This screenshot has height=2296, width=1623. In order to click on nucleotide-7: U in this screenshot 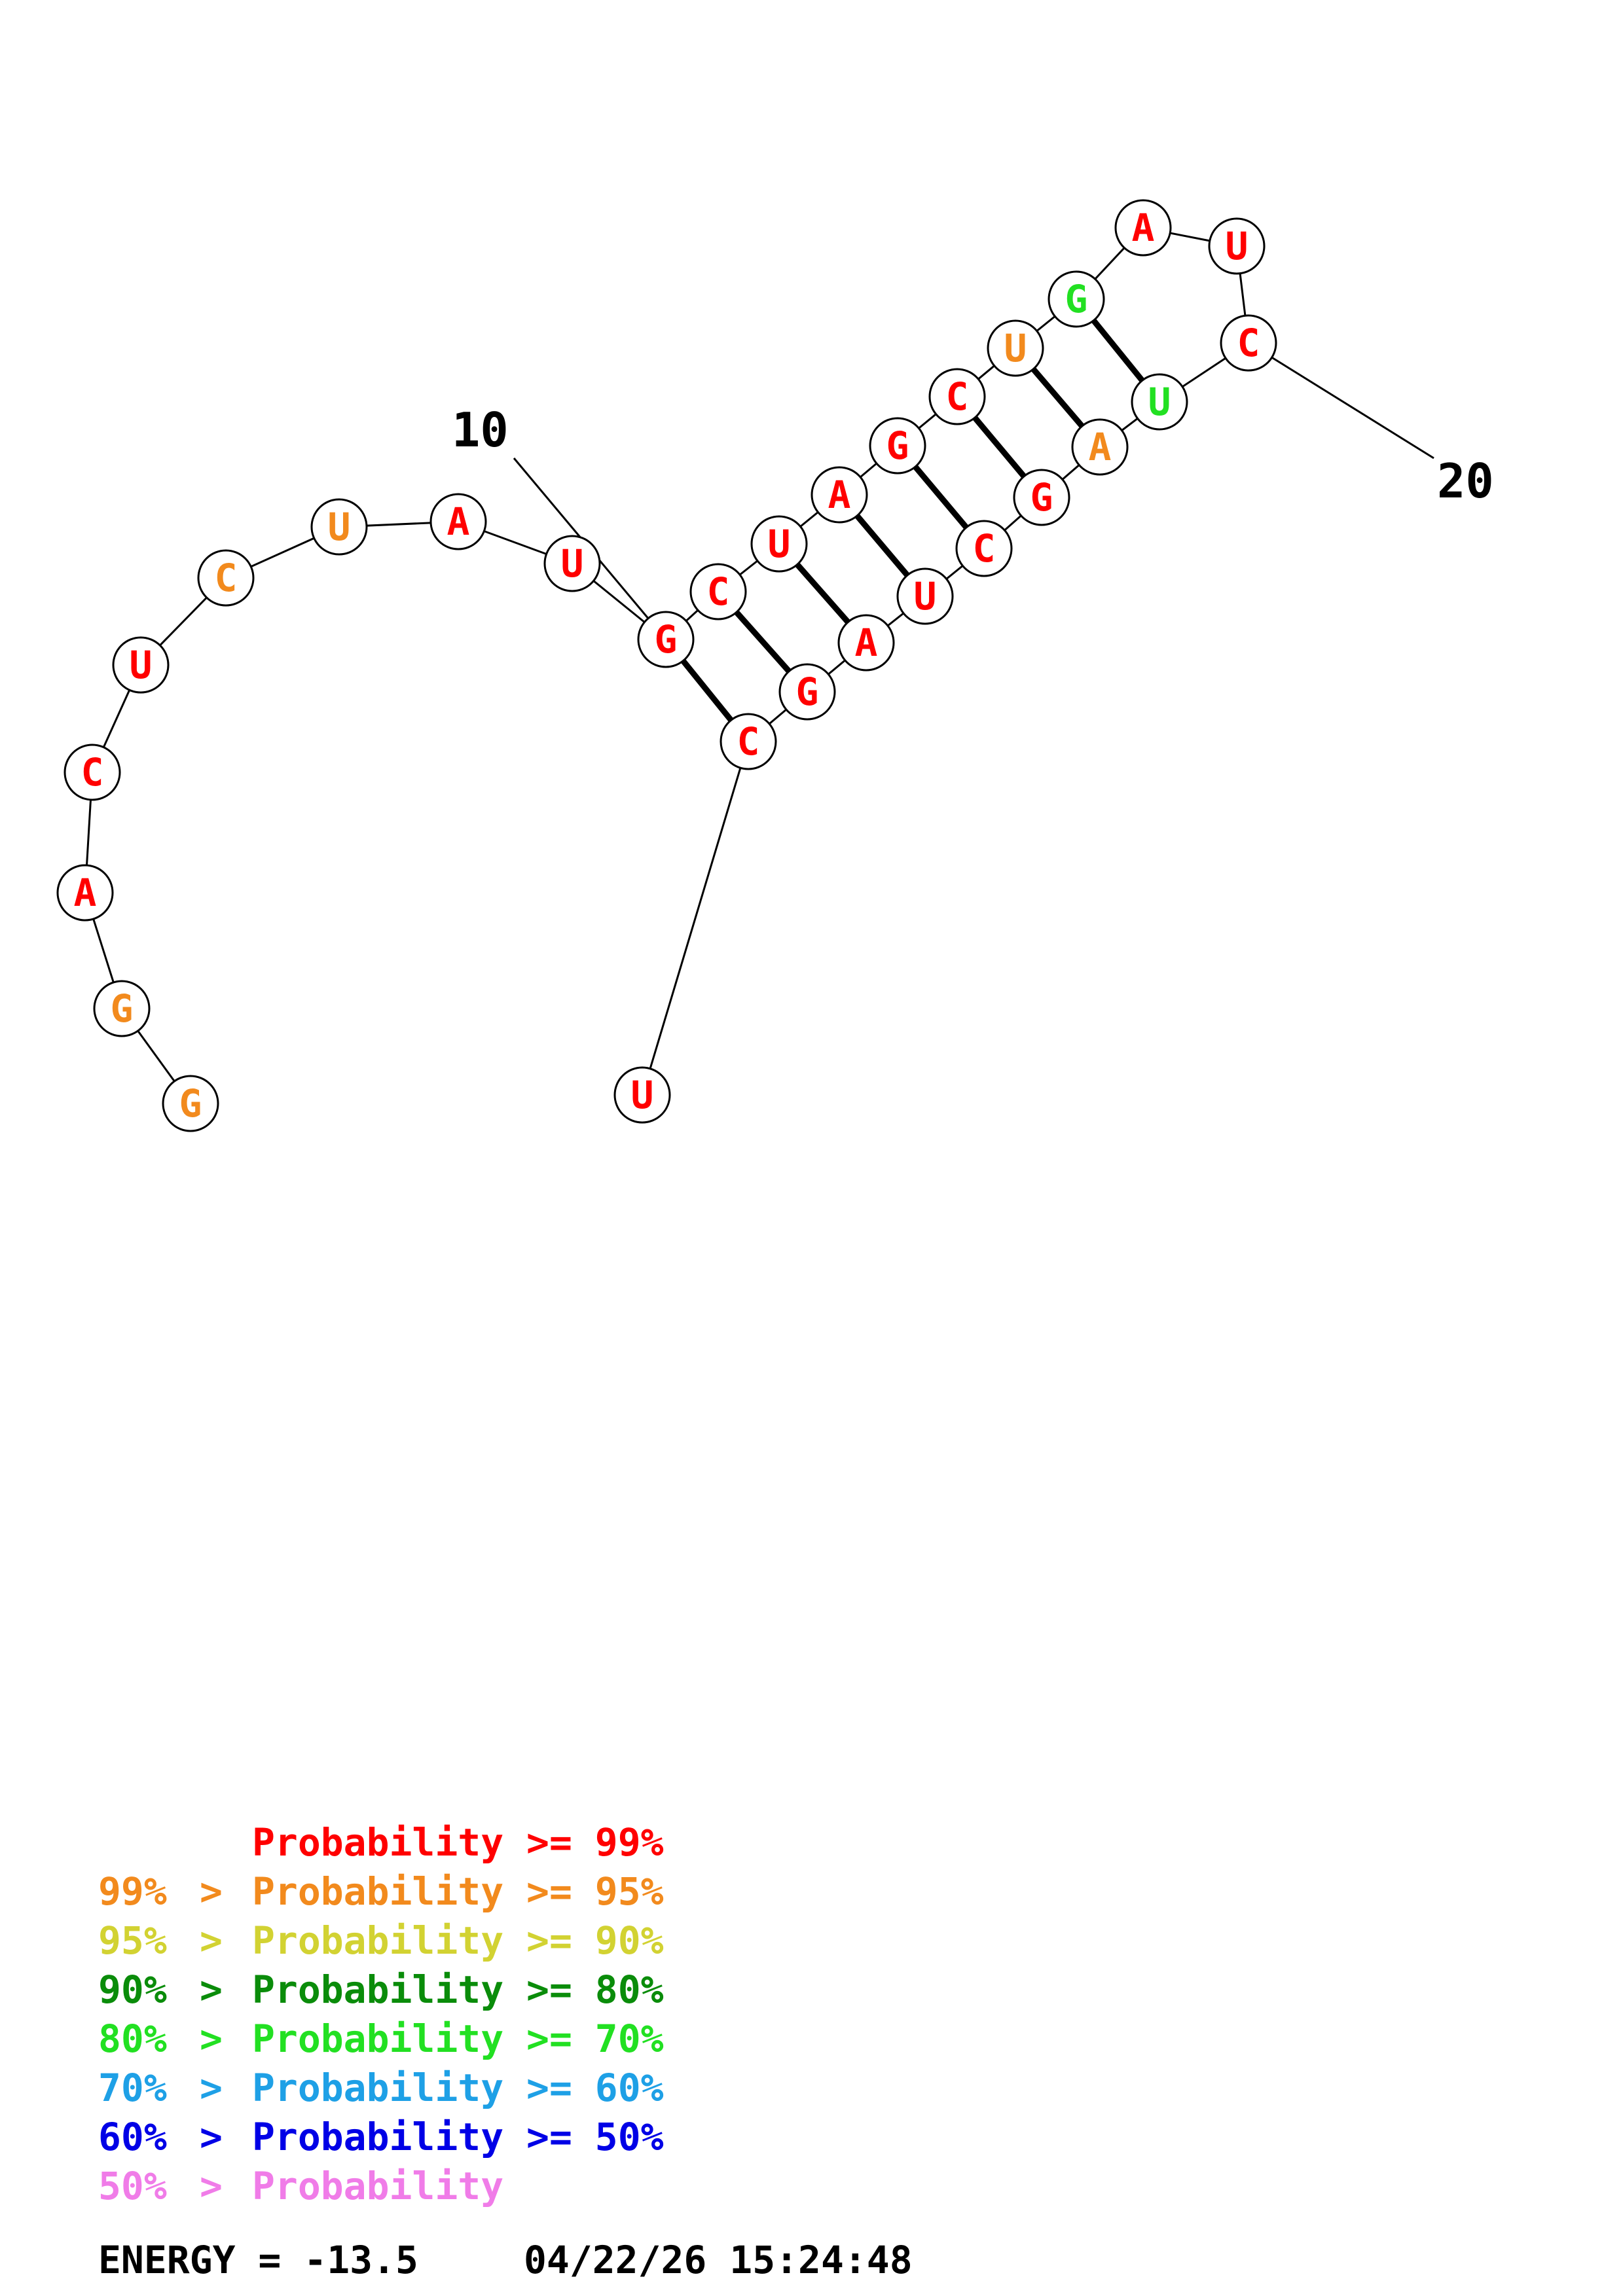, I will do `click(339, 527)`.